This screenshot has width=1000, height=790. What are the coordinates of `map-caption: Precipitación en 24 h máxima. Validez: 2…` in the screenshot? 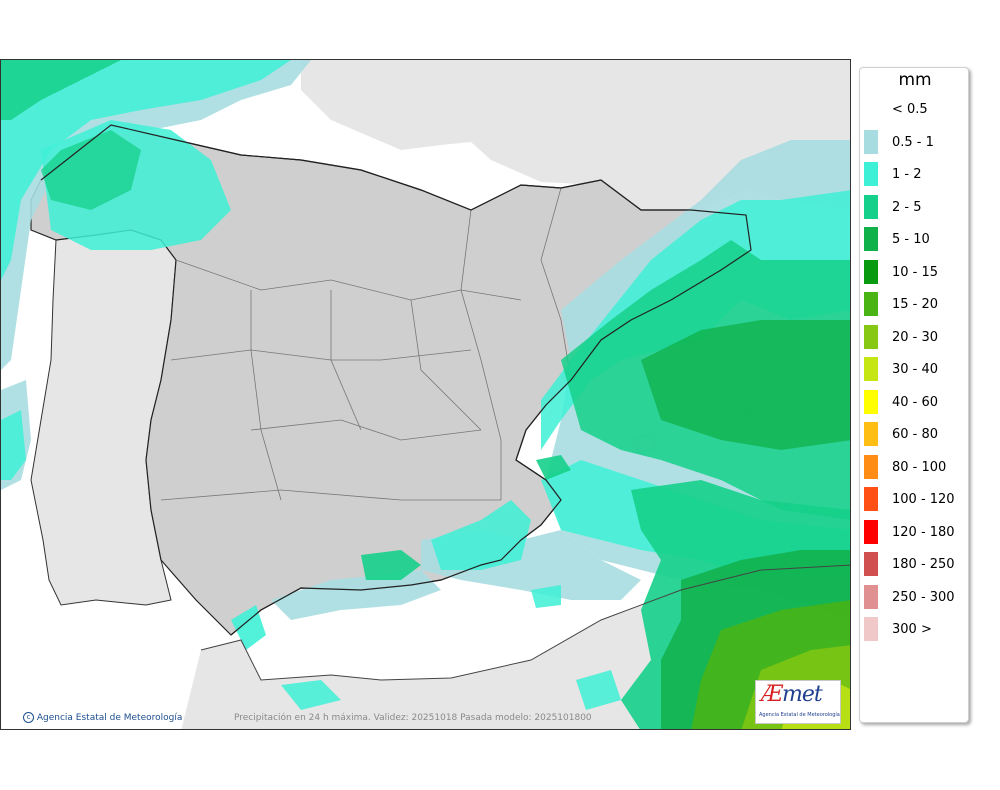 It's located at (413, 718).